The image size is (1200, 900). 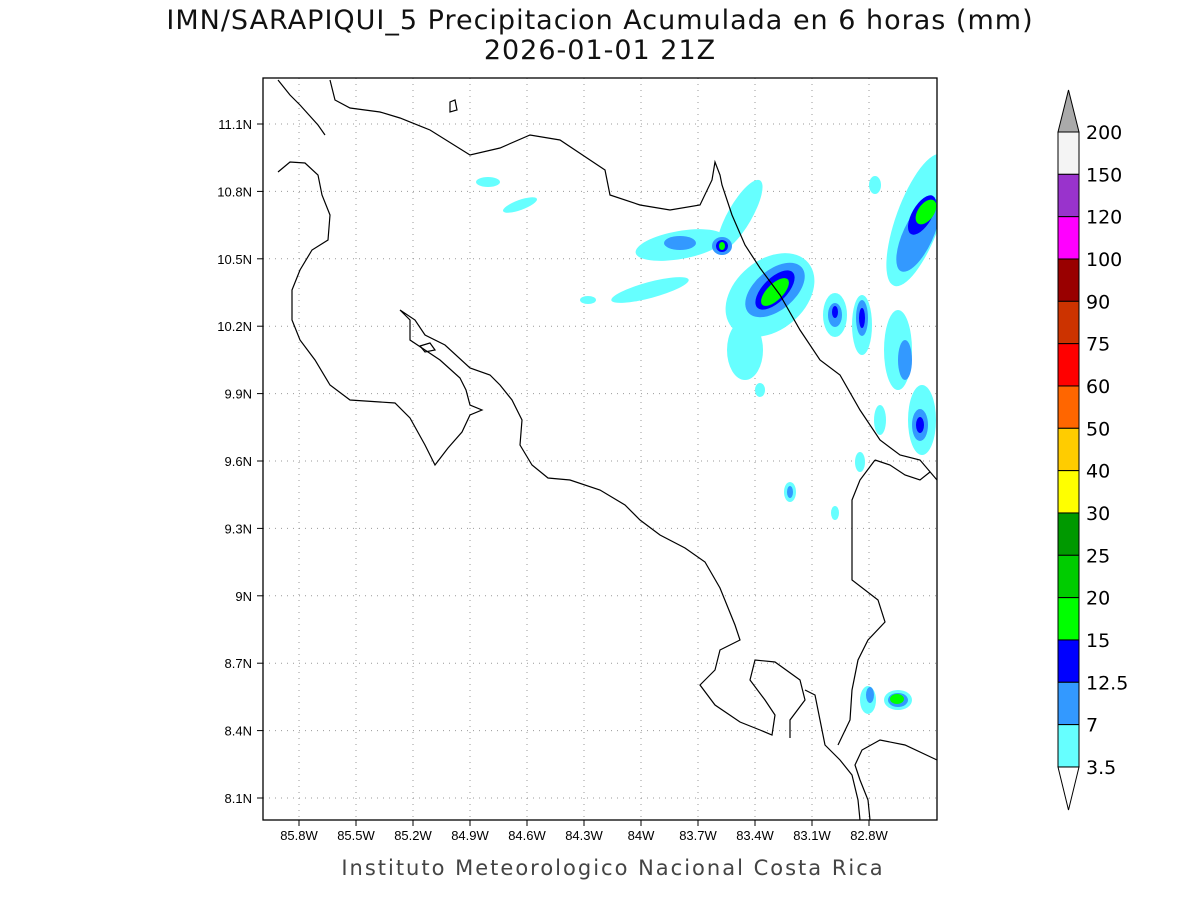 What do you see at coordinates (1098, 387) in the screenshot?
I see `colorbar-label: 60` at bounding box center [1098, 387].